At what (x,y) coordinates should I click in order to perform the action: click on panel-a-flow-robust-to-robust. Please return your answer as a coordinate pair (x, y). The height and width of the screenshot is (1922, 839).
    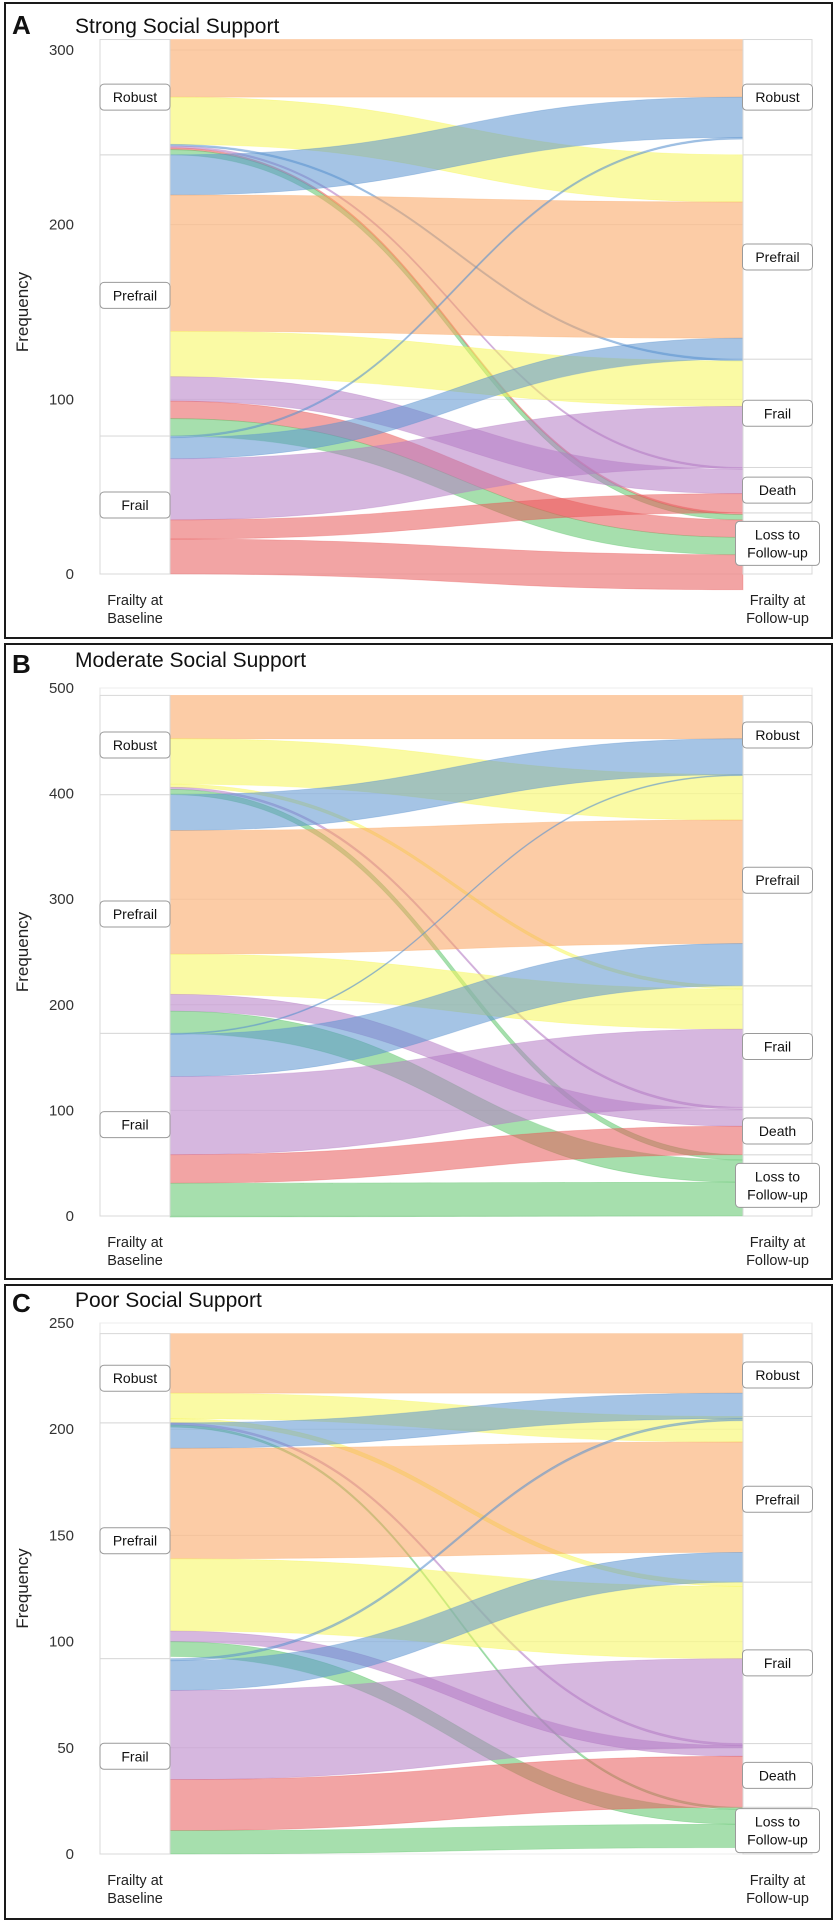
    Looking at the image, I should click on (456, 68).